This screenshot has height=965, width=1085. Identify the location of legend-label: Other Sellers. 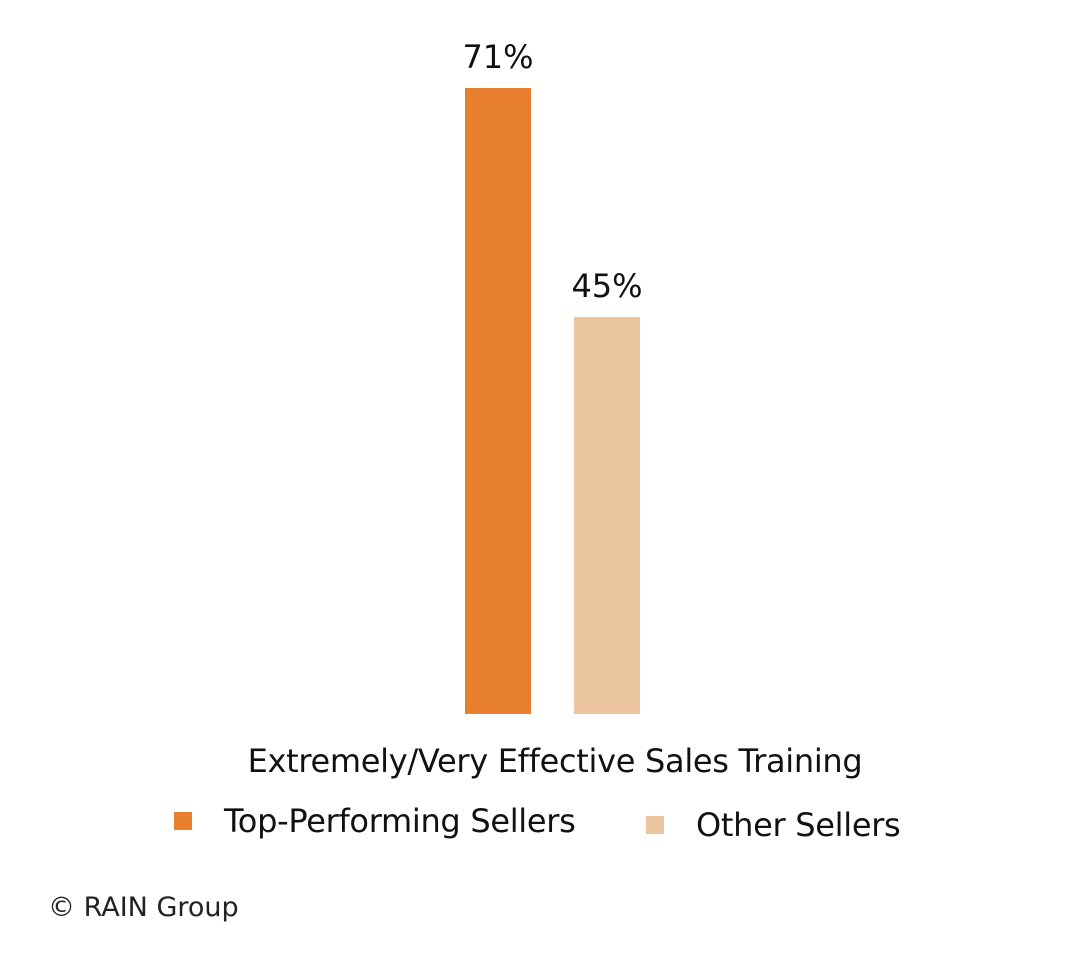
(798, 825).